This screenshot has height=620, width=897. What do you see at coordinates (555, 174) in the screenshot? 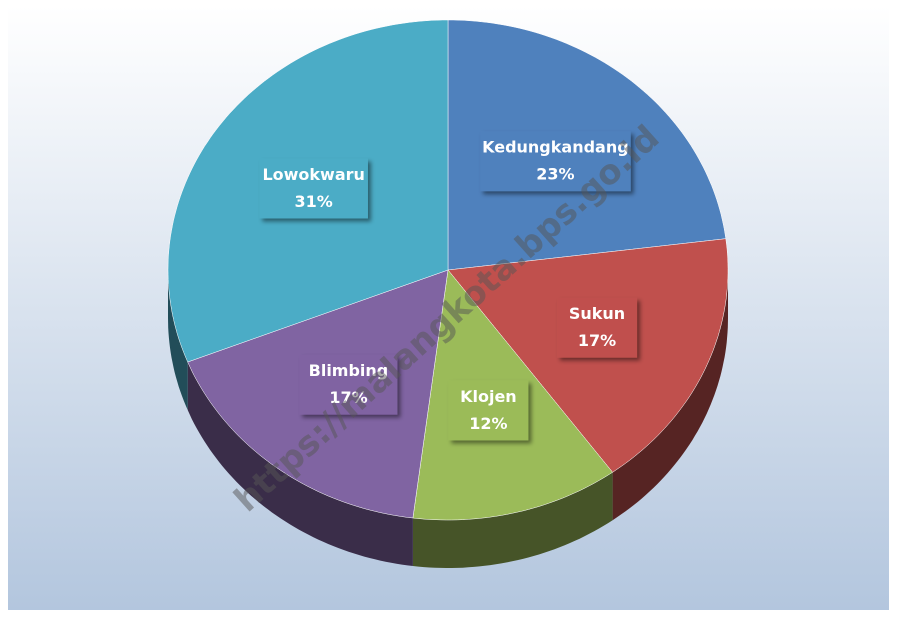
I see `slice-value: 23%` at bounding box center [555, 174].